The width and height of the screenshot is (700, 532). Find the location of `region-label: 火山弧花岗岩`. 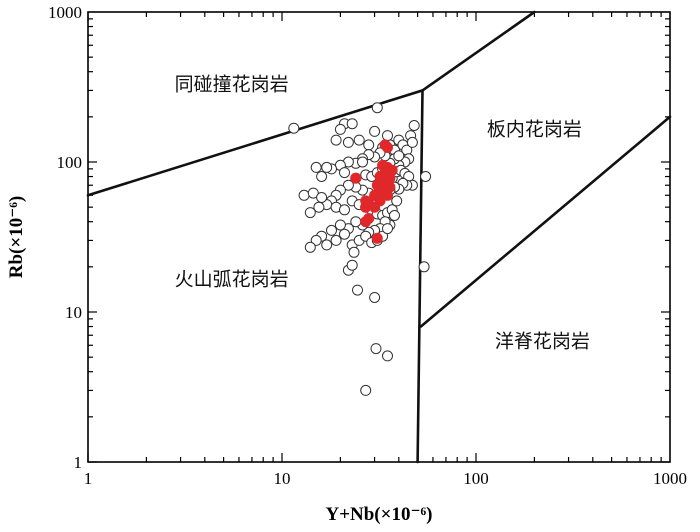

region-label: 火山弧花岗岩 is located at coordinates (232, 280).